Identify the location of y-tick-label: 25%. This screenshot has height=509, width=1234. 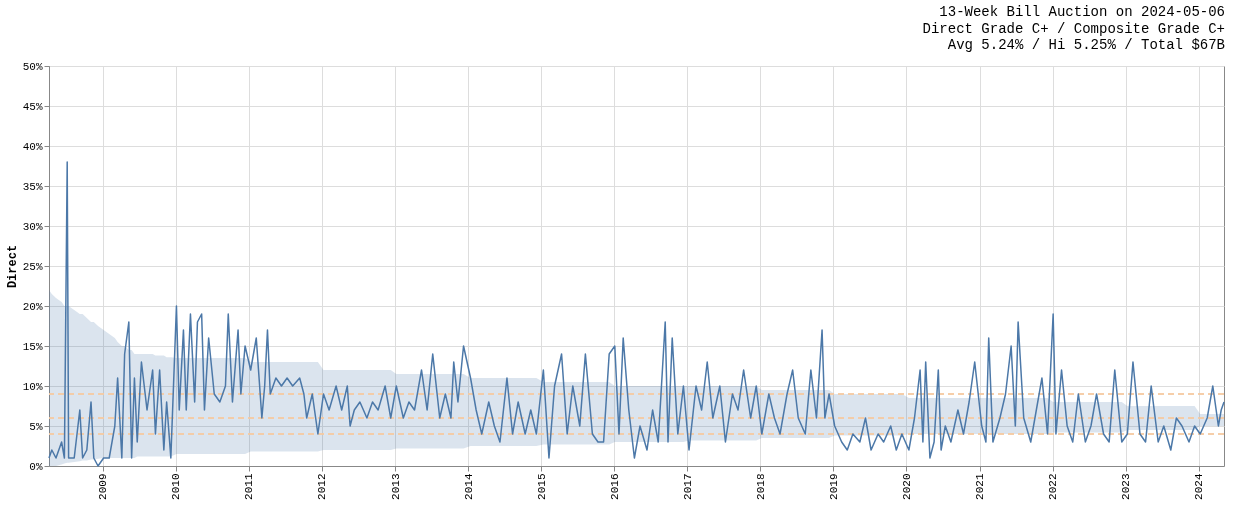
(32, 266).